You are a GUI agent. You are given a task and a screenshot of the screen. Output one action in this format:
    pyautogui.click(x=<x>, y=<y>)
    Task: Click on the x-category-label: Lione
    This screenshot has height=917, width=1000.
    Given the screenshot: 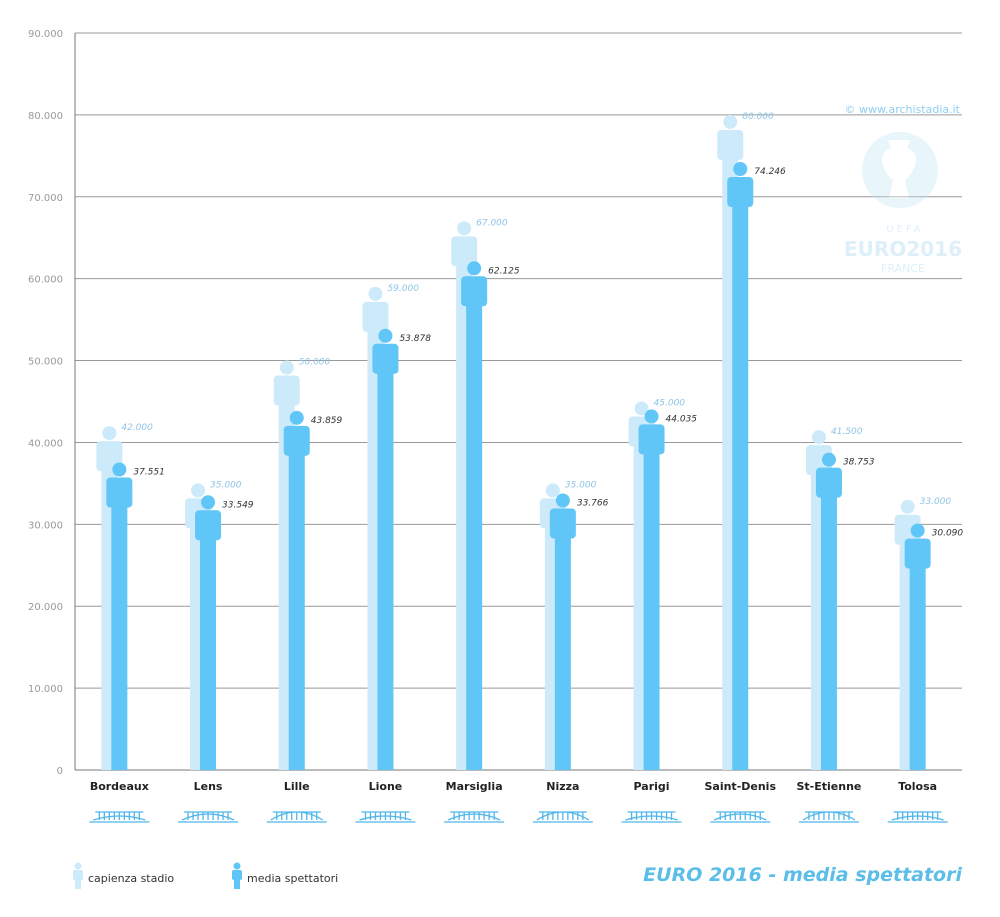 What is the action you would take?
    pyautogui.click(x=386, y=786)
    